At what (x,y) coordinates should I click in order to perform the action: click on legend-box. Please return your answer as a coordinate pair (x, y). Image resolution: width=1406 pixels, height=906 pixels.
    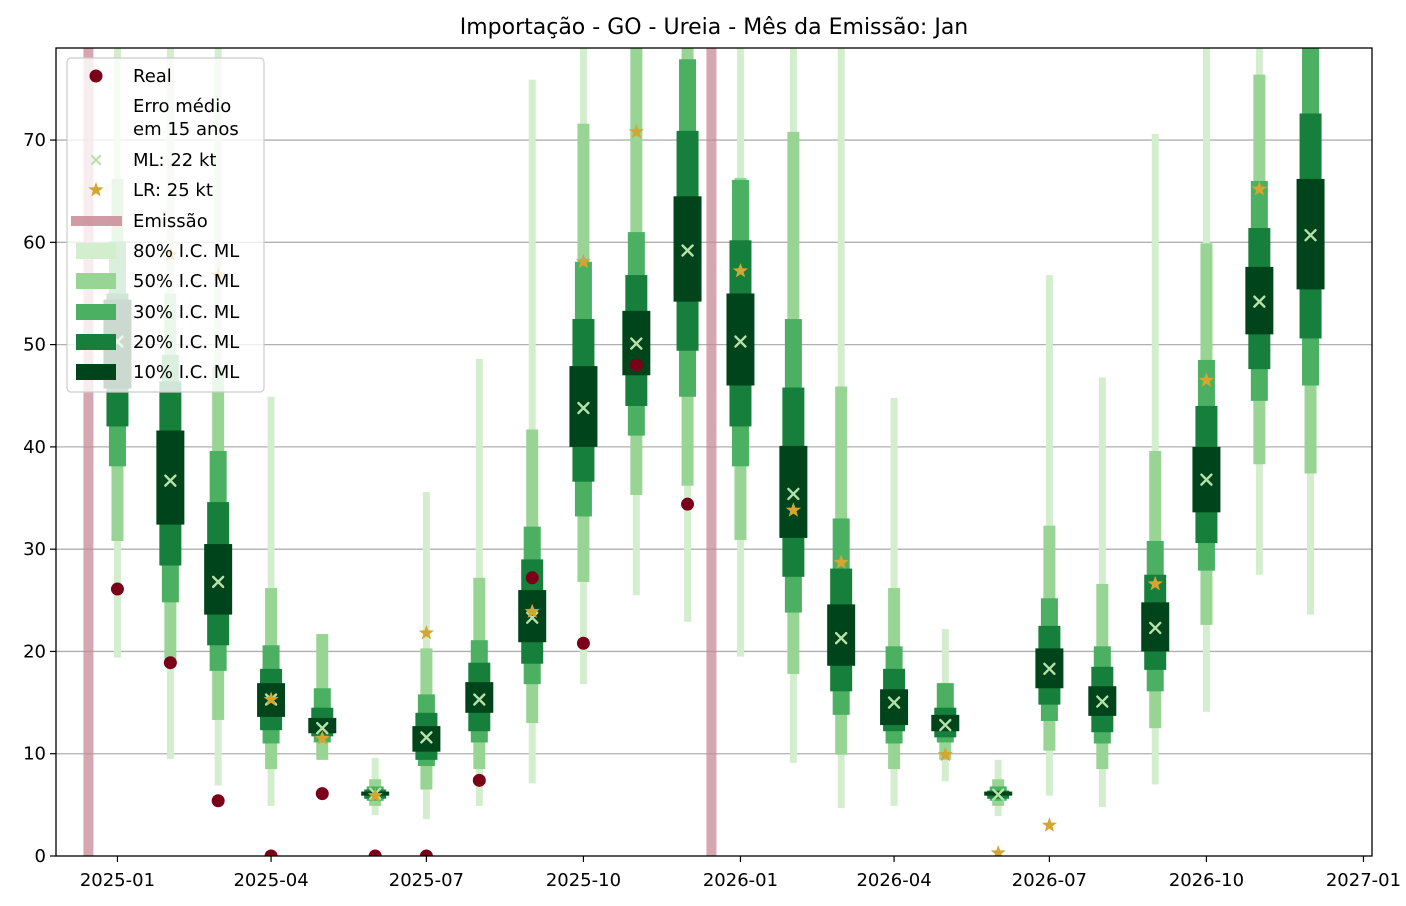
    Looking at the image, I should click on (165, 225).